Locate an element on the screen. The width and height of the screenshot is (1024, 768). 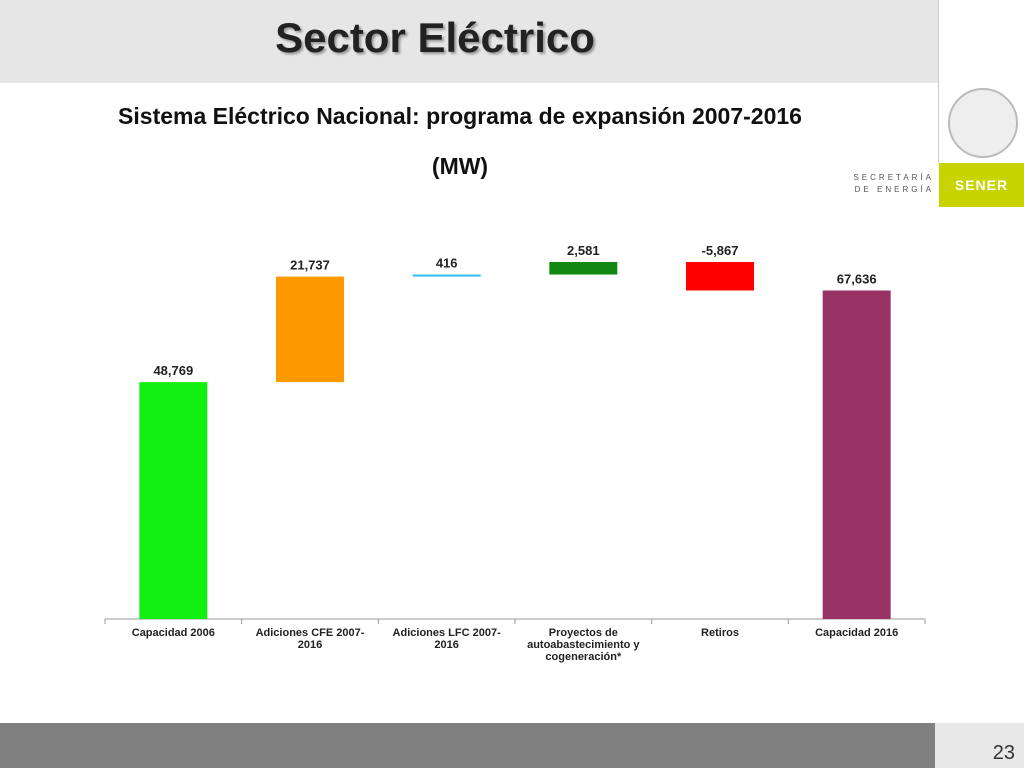
divider is located at coordinates (938, 81).